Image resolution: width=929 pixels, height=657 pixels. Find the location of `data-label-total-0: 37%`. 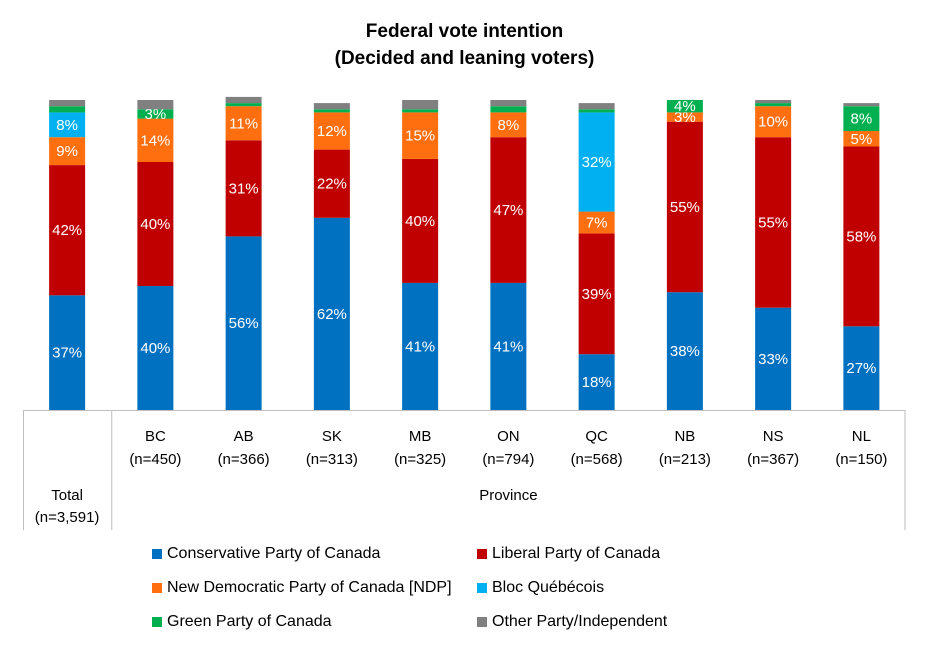

data-label-total-0: 37% is located at coordinates (67, 353).